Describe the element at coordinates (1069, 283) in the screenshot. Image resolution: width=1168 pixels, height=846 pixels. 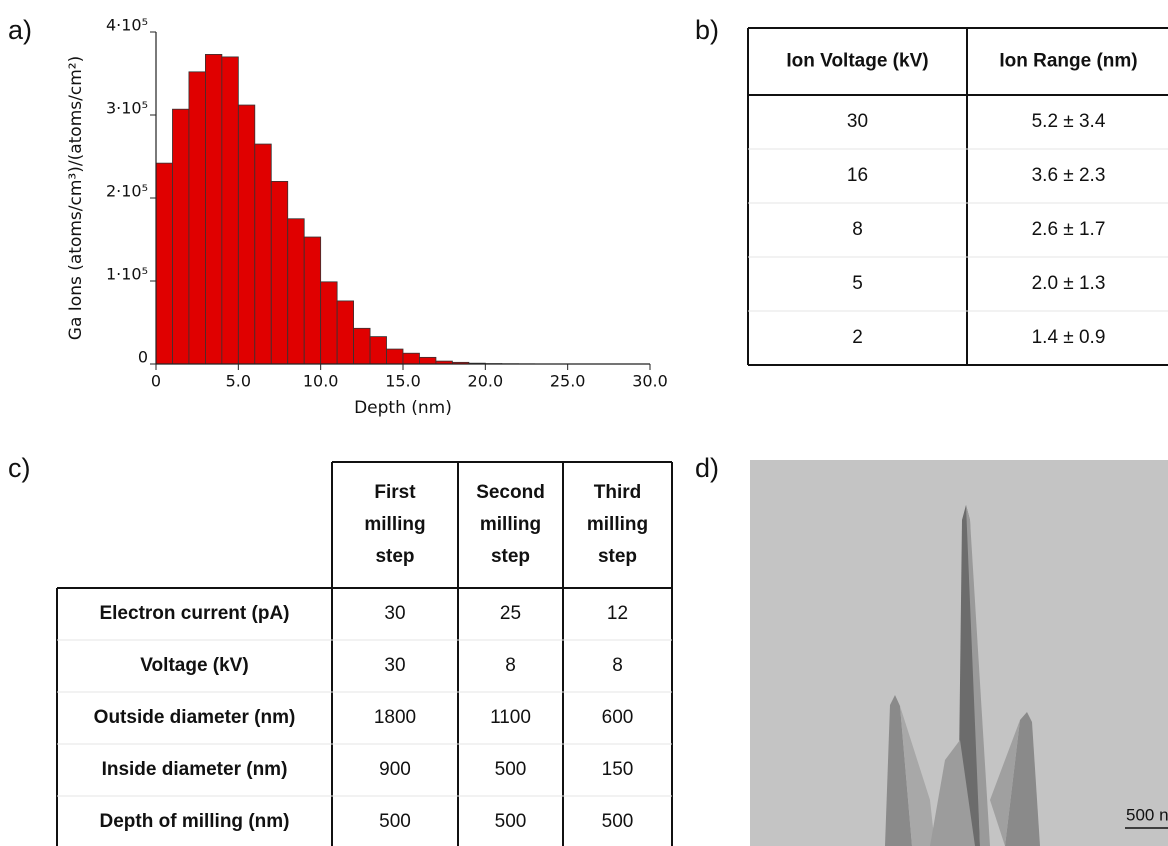
I see `table-cell: 2.0 ± 1.3` at that location.